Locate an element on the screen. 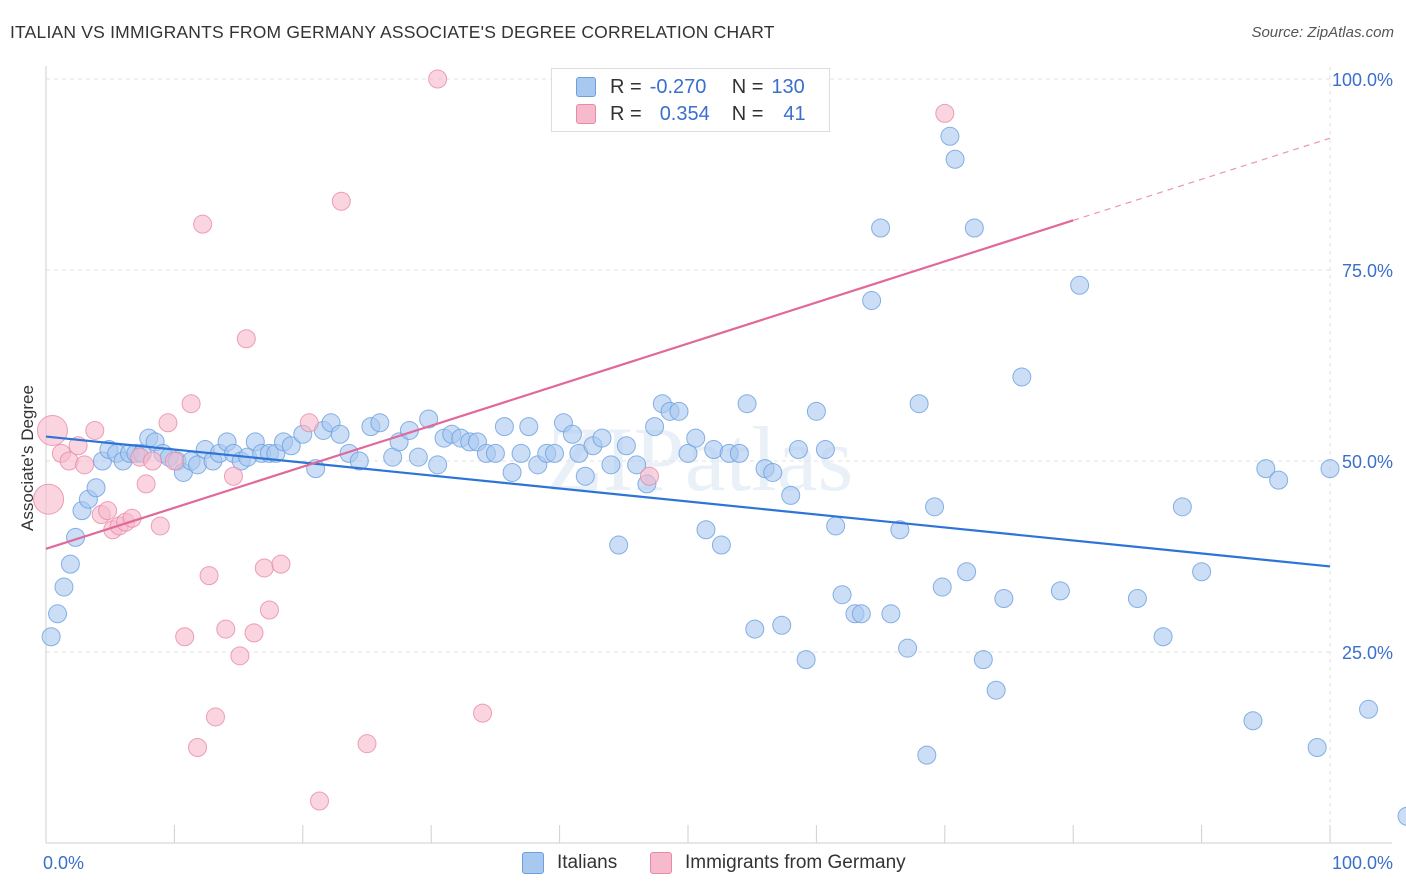 Image resolution: width=1406 pixels, height=892 pixels. legend-r-label: R = is located at coordinates (626, 113).